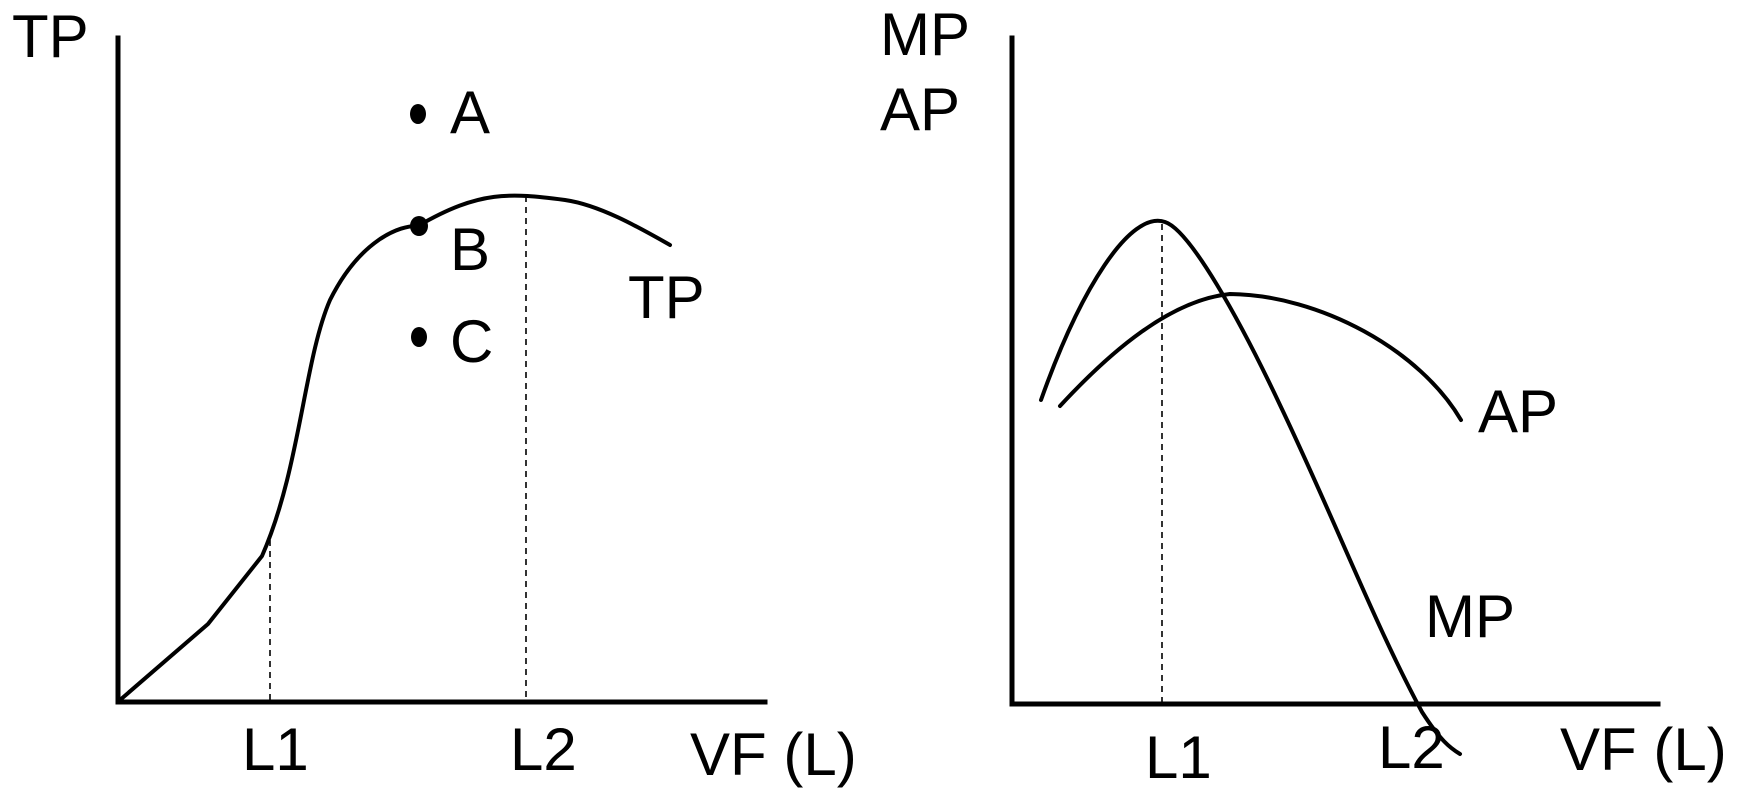 The image size is (1744, 792). What do you see at coordinates (50, 36) in the screenshot?
I see `tp-y-axis-label: TP` at bounding box center [50, 36].